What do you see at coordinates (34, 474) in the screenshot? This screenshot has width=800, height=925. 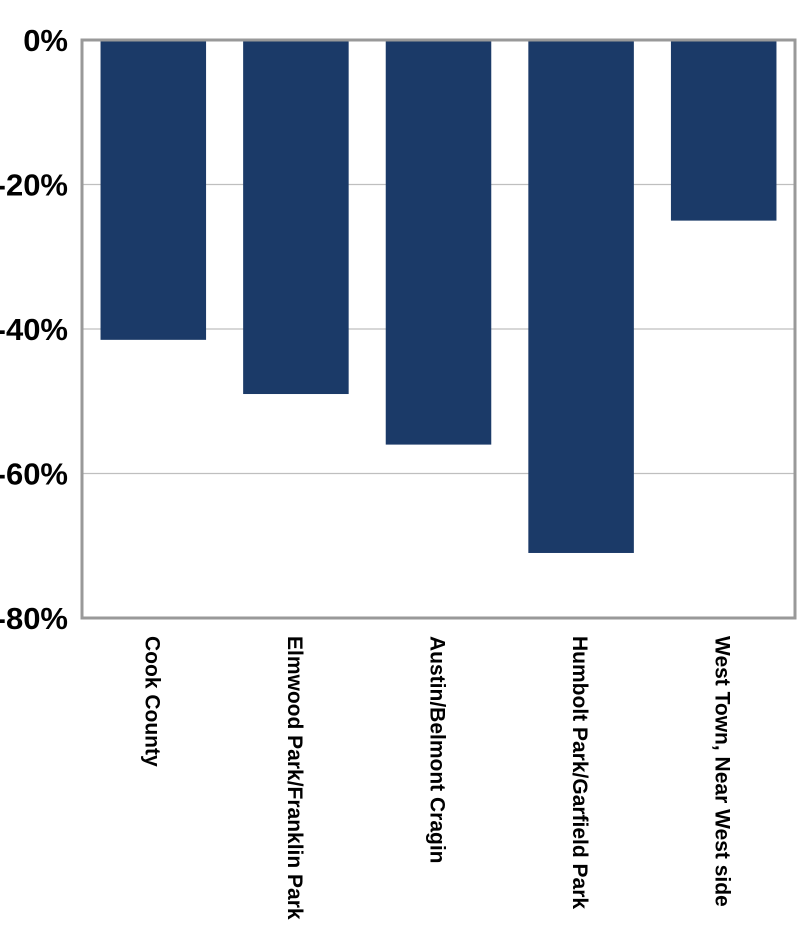 I see `y-tick-label: -60%` at bounding box center [34, 474].